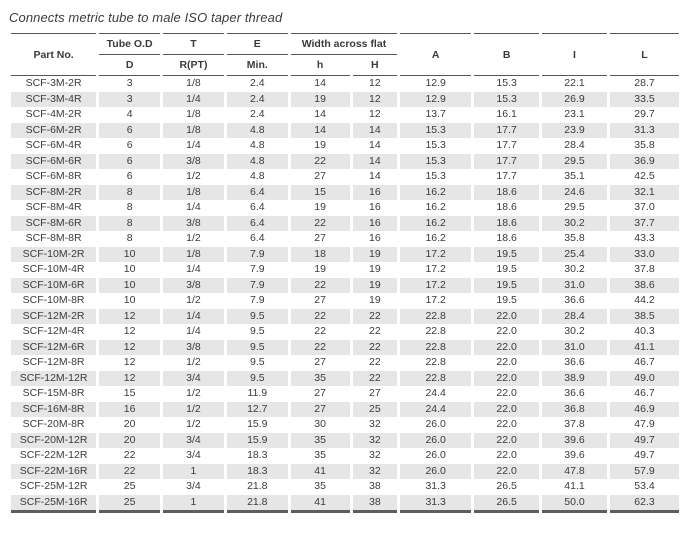  I want to click on value-cell: 53.4, so click(644, 487).